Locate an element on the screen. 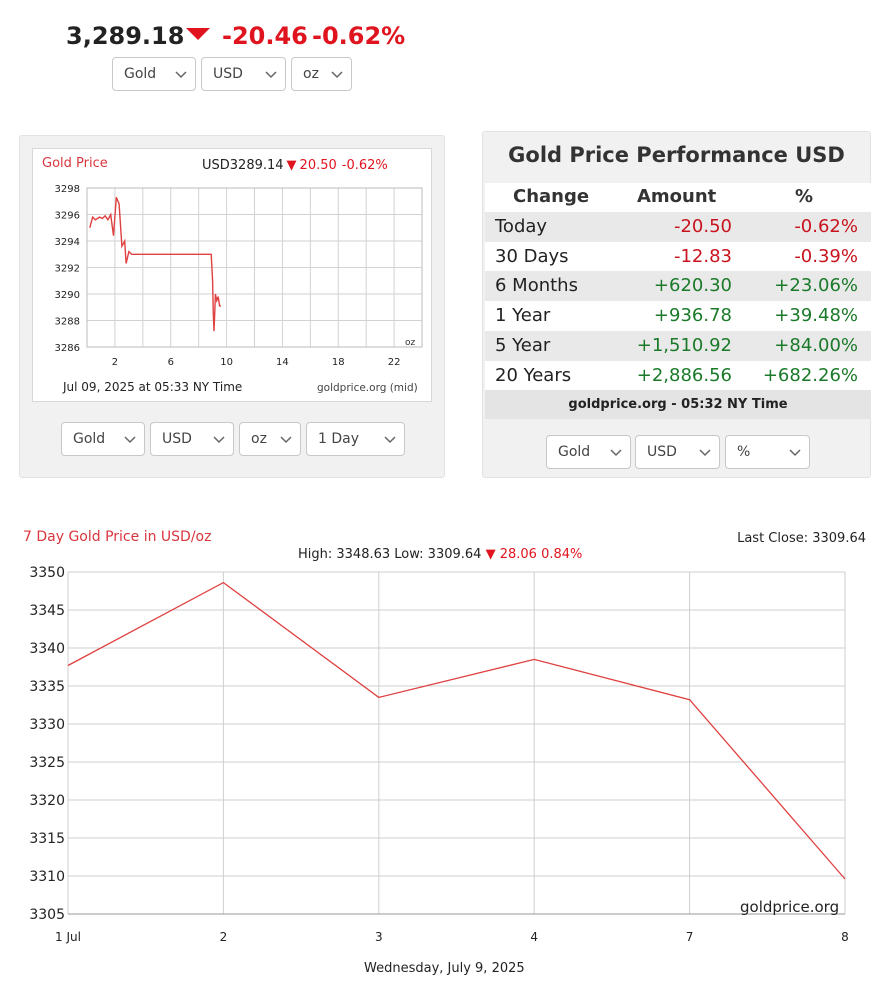  x-tick-label: 7 is located at coordinates (690, 937).